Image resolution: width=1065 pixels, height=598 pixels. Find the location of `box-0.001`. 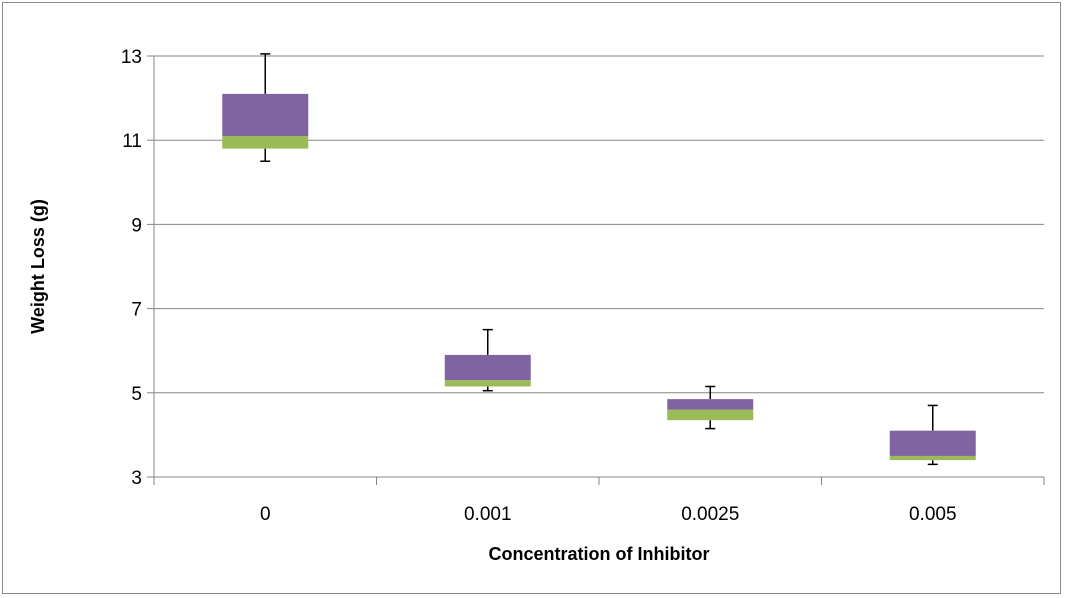

box-0.001 is located at coordinates (487, 360).